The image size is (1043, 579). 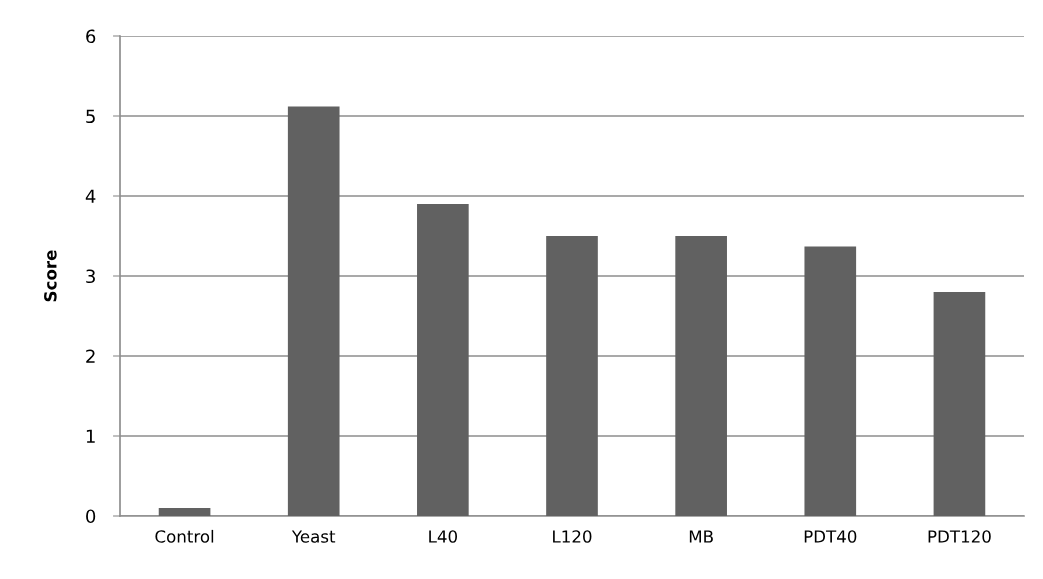 I want to click on x-tick-label: Yeast, so click(x=313, y=536).